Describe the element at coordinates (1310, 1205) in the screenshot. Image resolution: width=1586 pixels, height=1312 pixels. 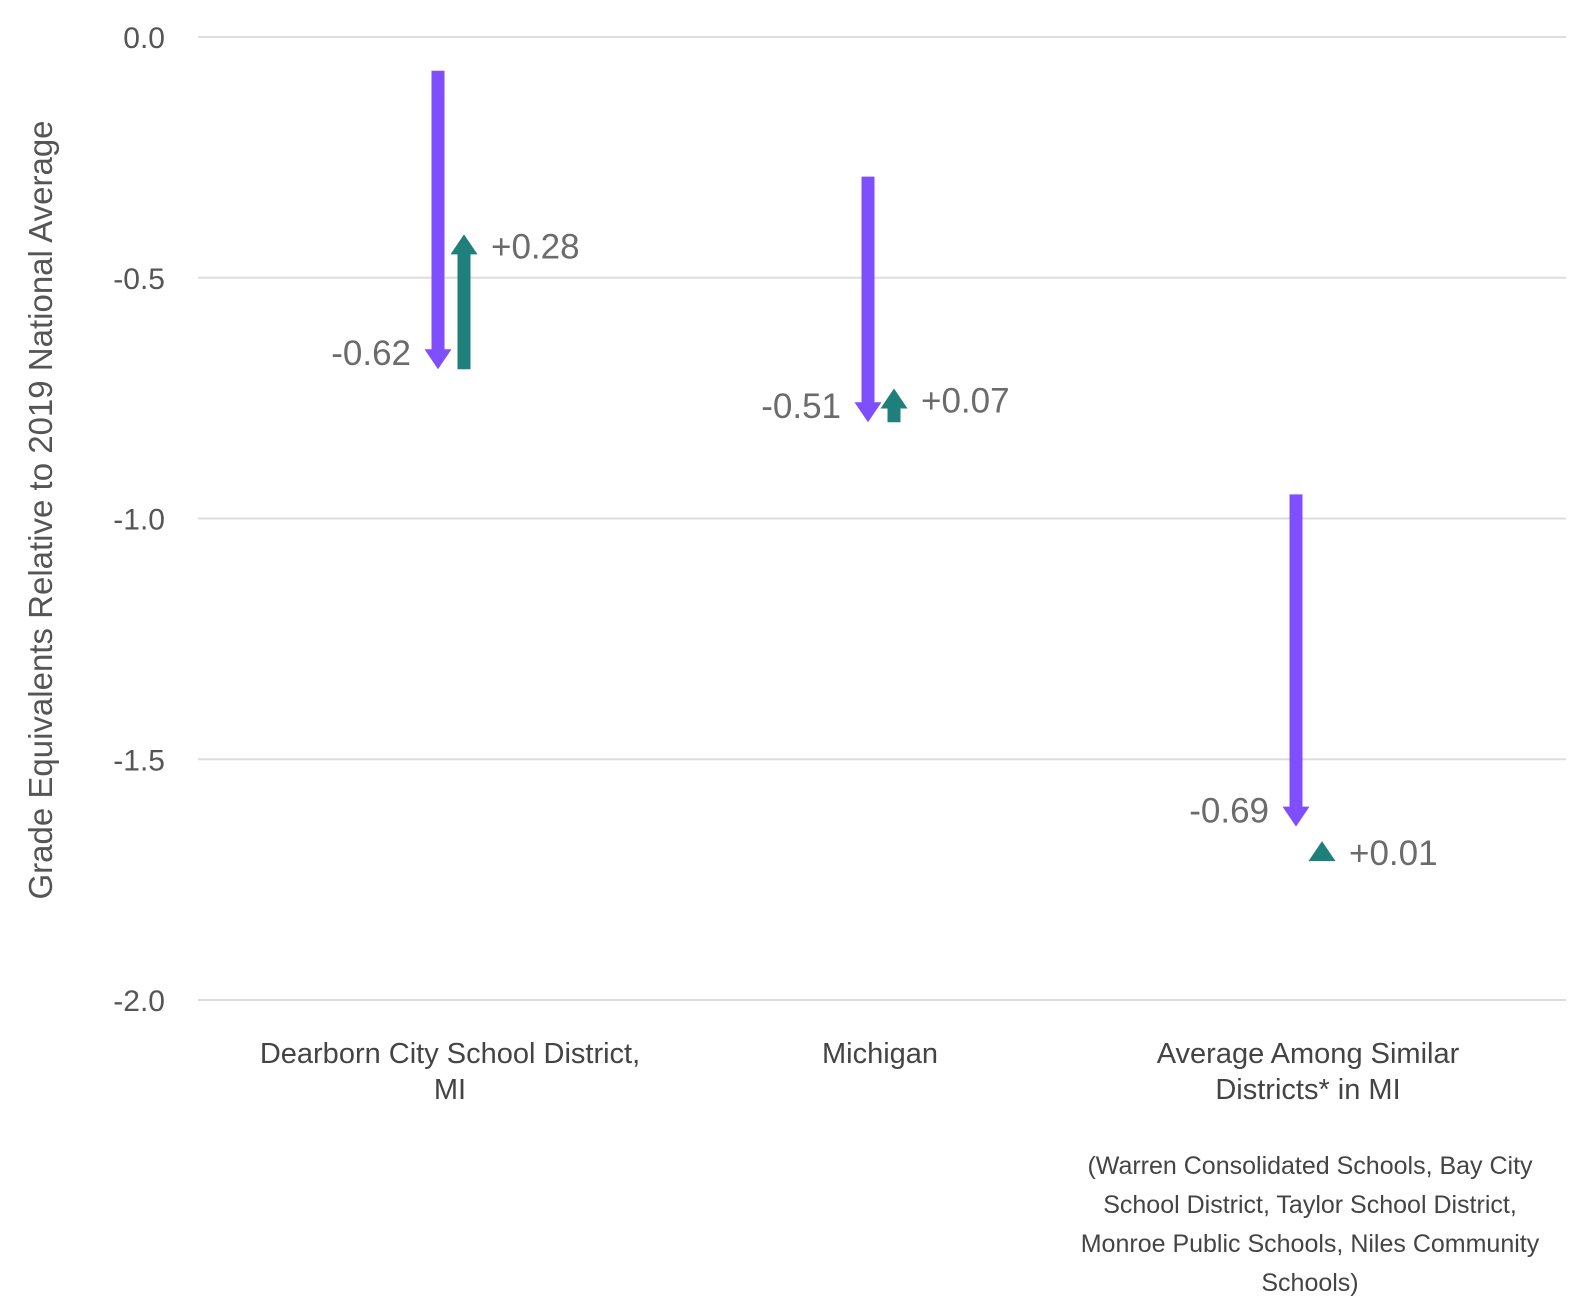
I see `footnote-line: School District, Taylor School District,` at that location.